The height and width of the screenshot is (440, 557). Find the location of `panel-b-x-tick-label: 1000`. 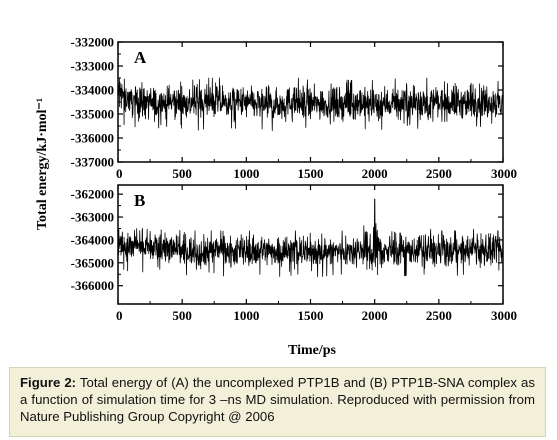

panel-b-x-tick-label: 1000 is located at coordinates (246, 315).